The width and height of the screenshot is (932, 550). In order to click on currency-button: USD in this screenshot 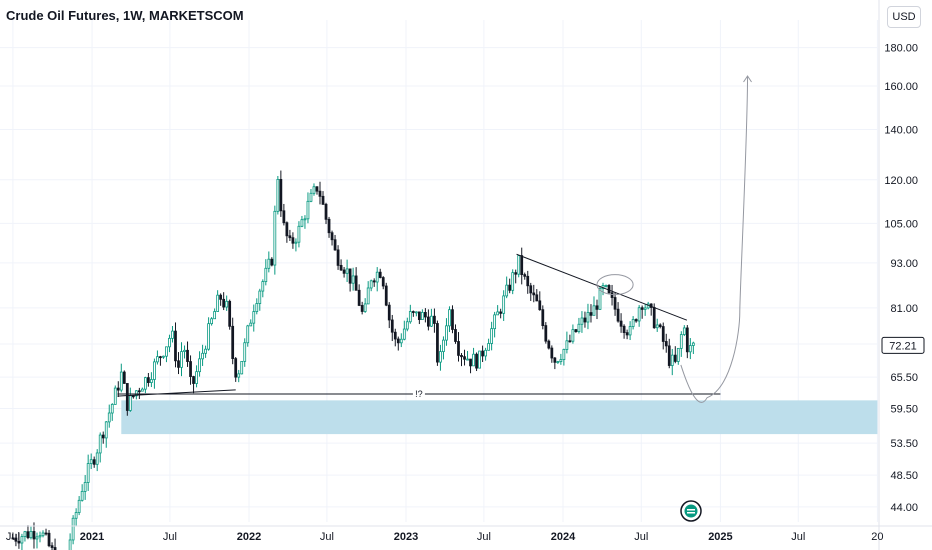, I will do `click(904, 17)`.